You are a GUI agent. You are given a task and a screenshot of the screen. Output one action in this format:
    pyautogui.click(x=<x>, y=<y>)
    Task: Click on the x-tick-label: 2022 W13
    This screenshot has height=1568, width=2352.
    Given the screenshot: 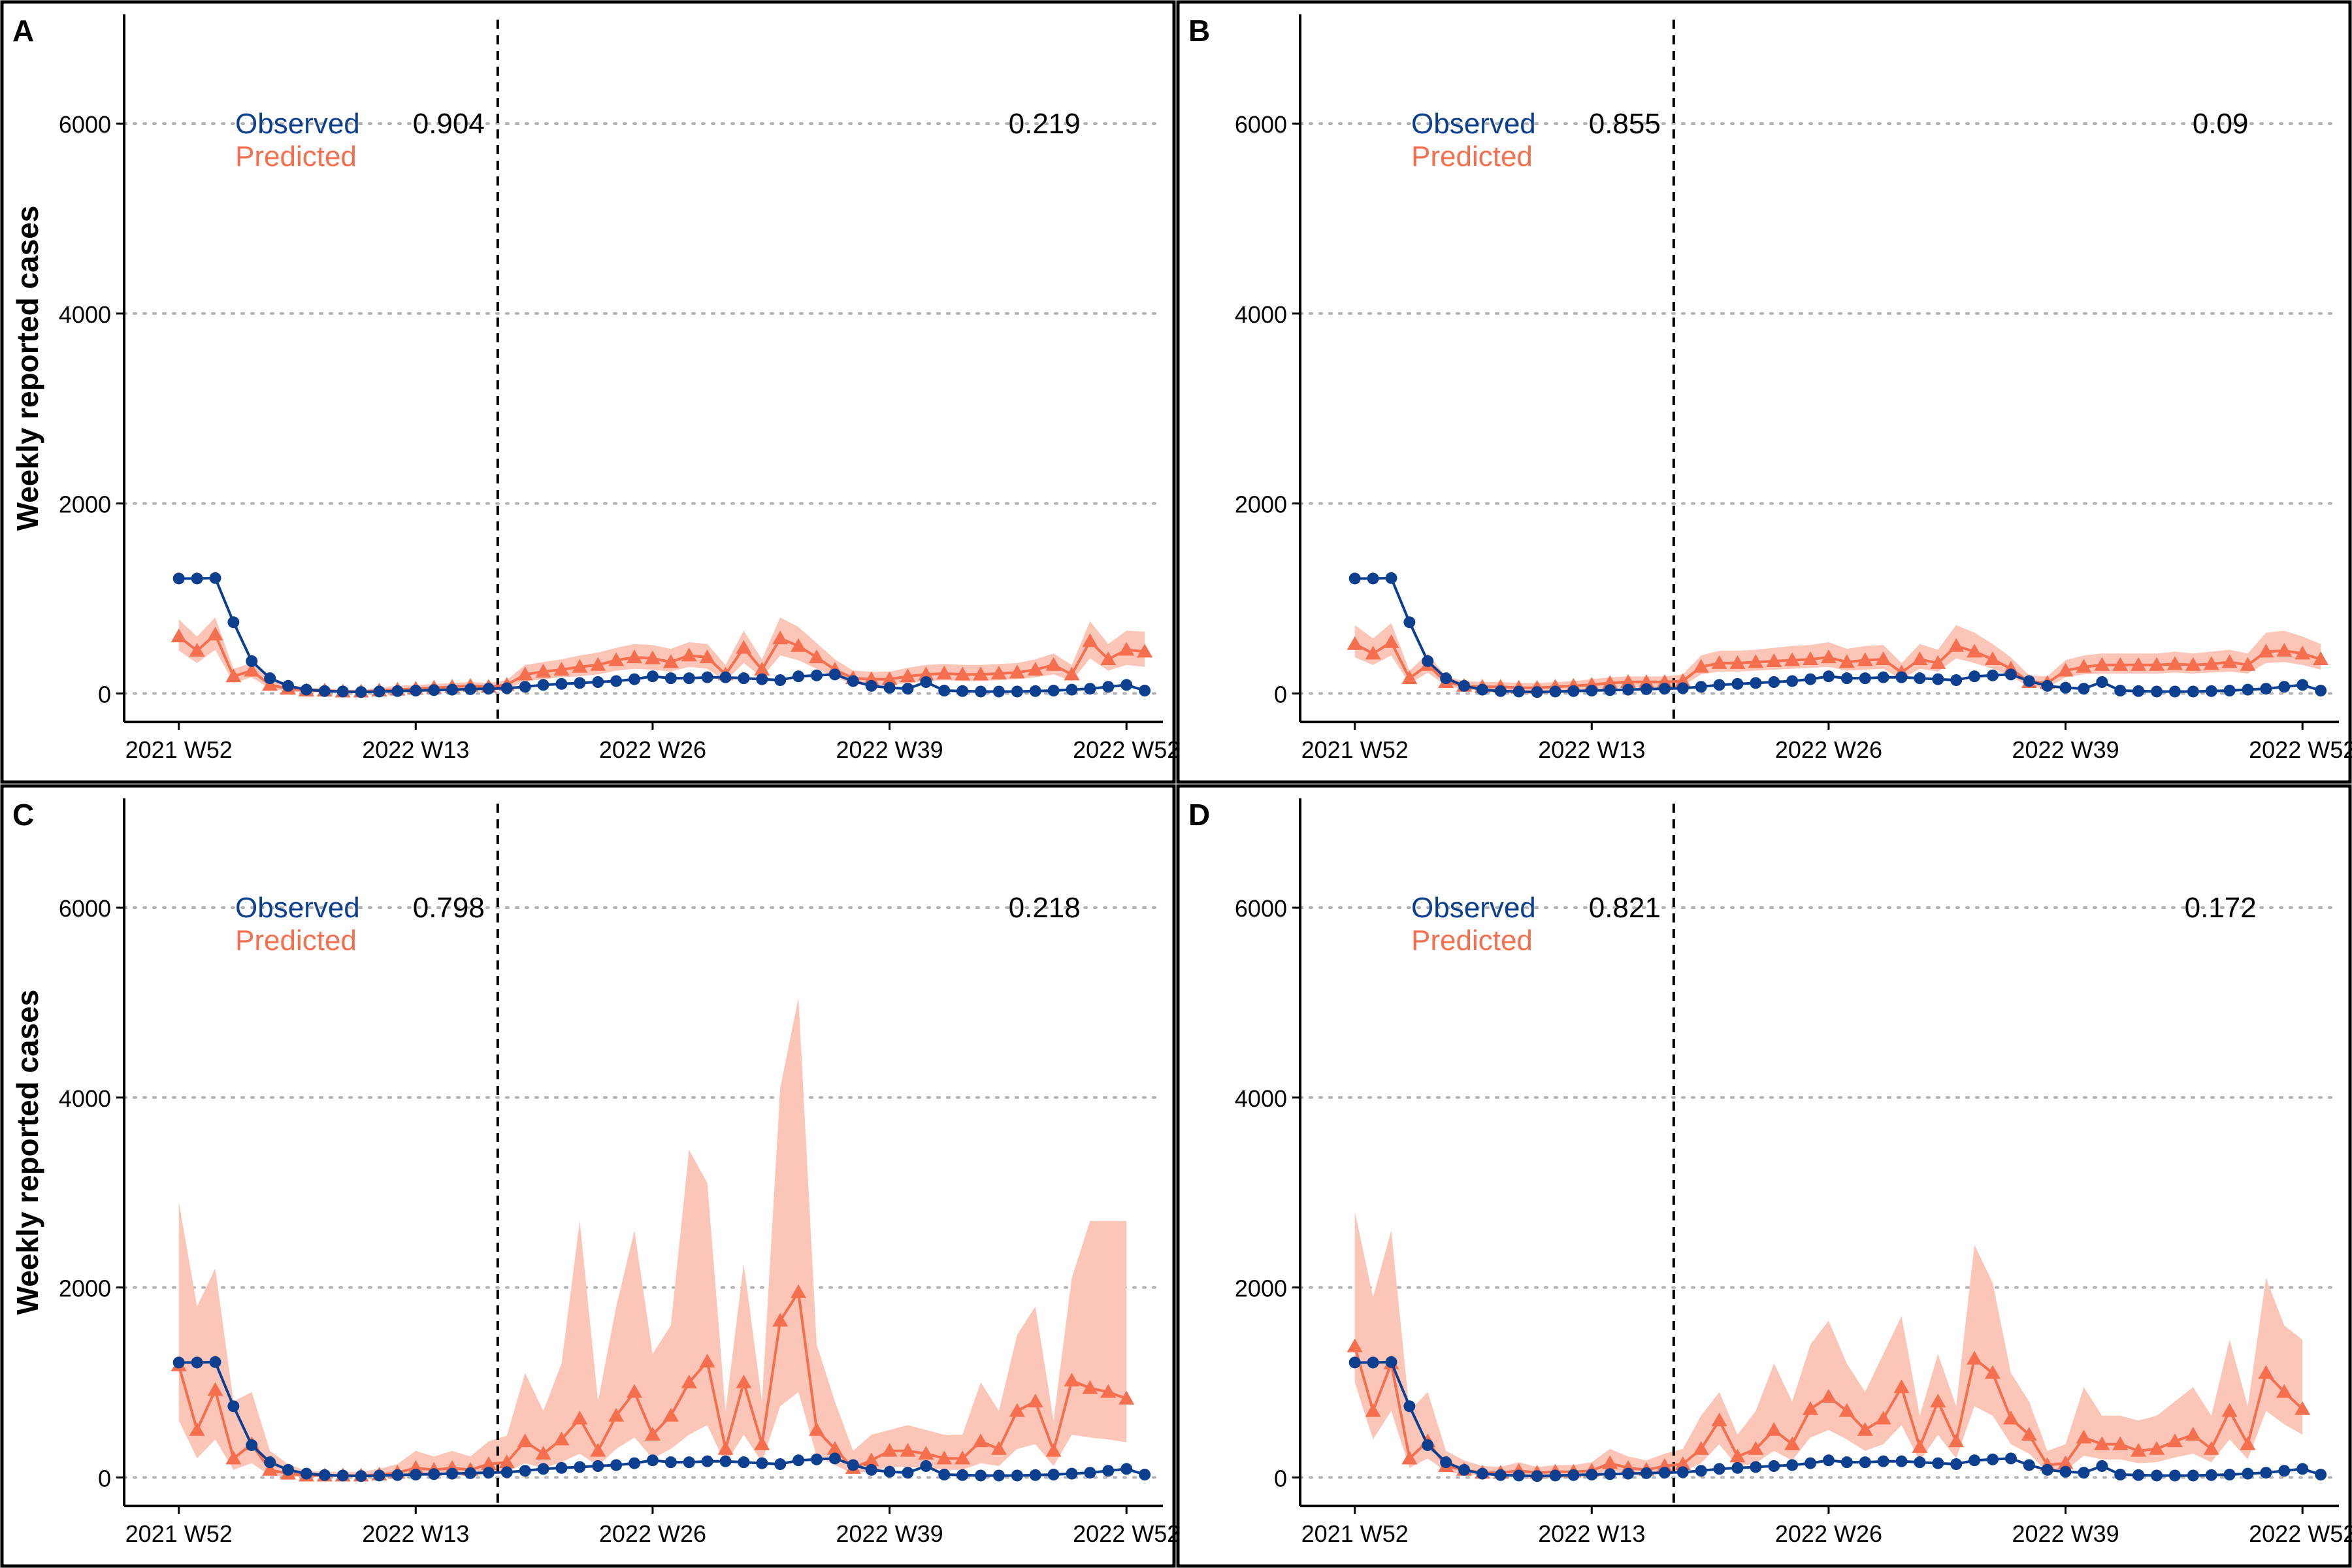 What is the action you would take?
    pyautogui.click(x=415, y=749)
    